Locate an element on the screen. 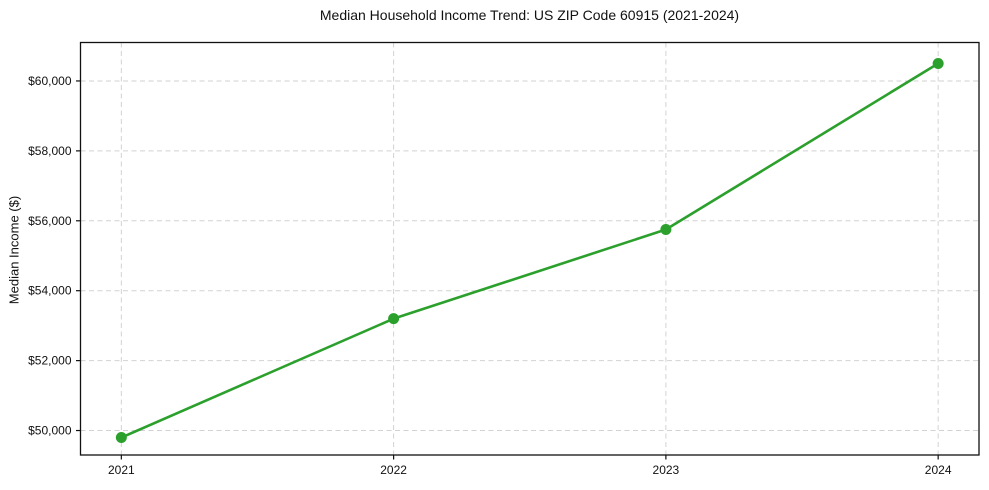 The width and height of the screenshot is (989, 490). x-tick-label: 2022 is located at coordinates (393, 470).